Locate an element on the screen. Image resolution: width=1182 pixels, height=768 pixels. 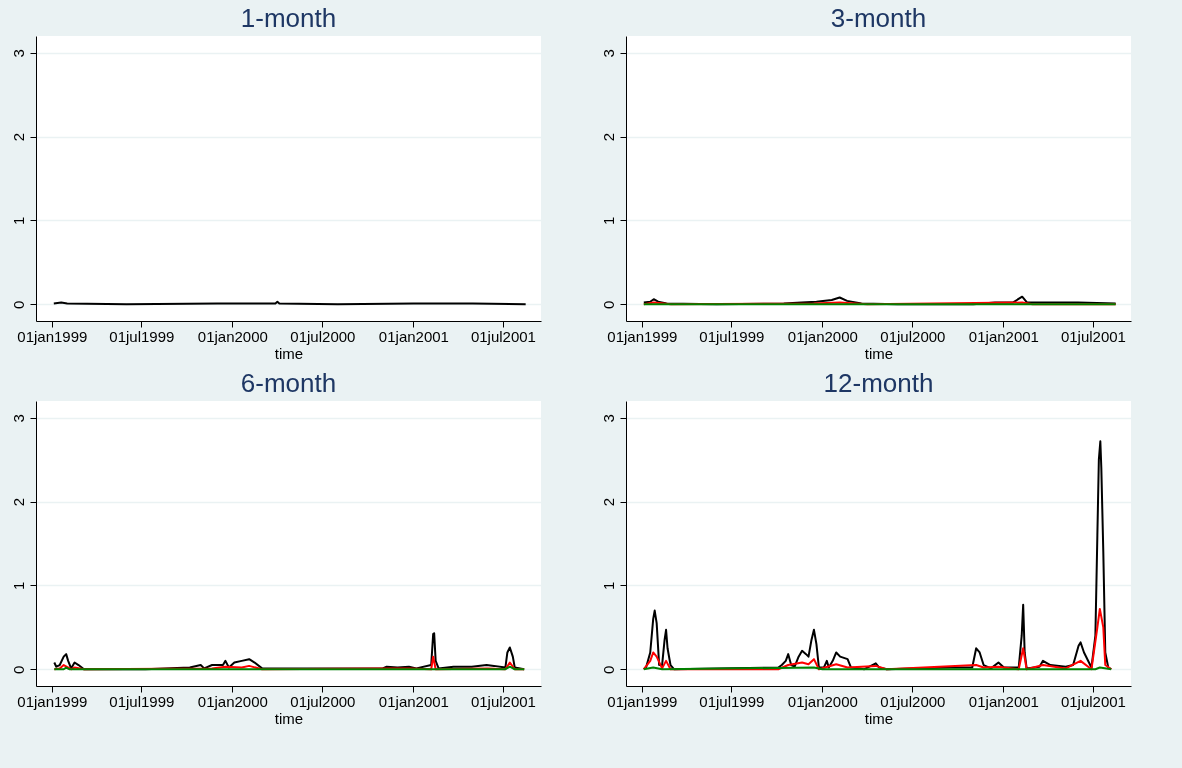
chart-title: 1-month is located at coordinates (288, 18).